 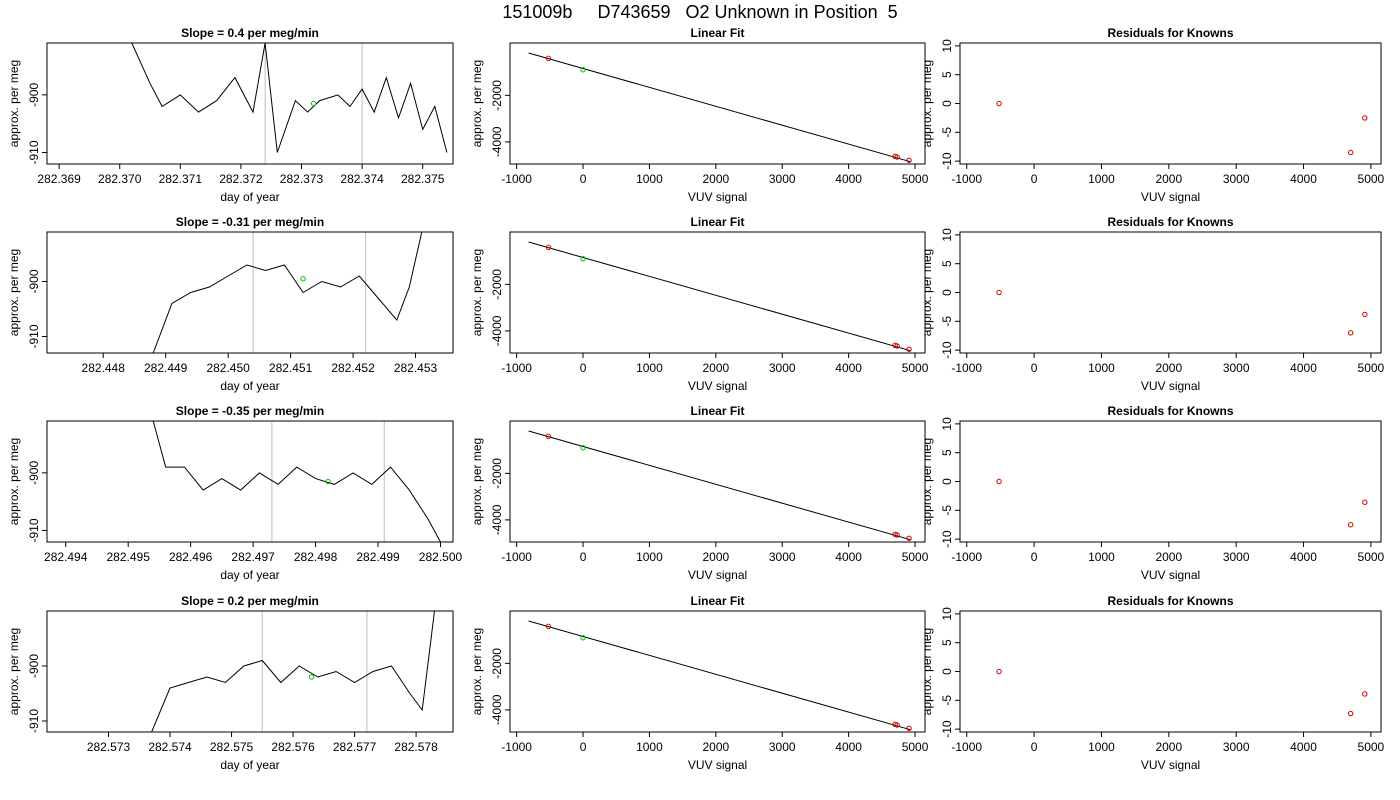 What do you see at coordinates (497, 663) in the screenshot?
I see `y-tick-label: -2000` at bounding box center [497, 663].